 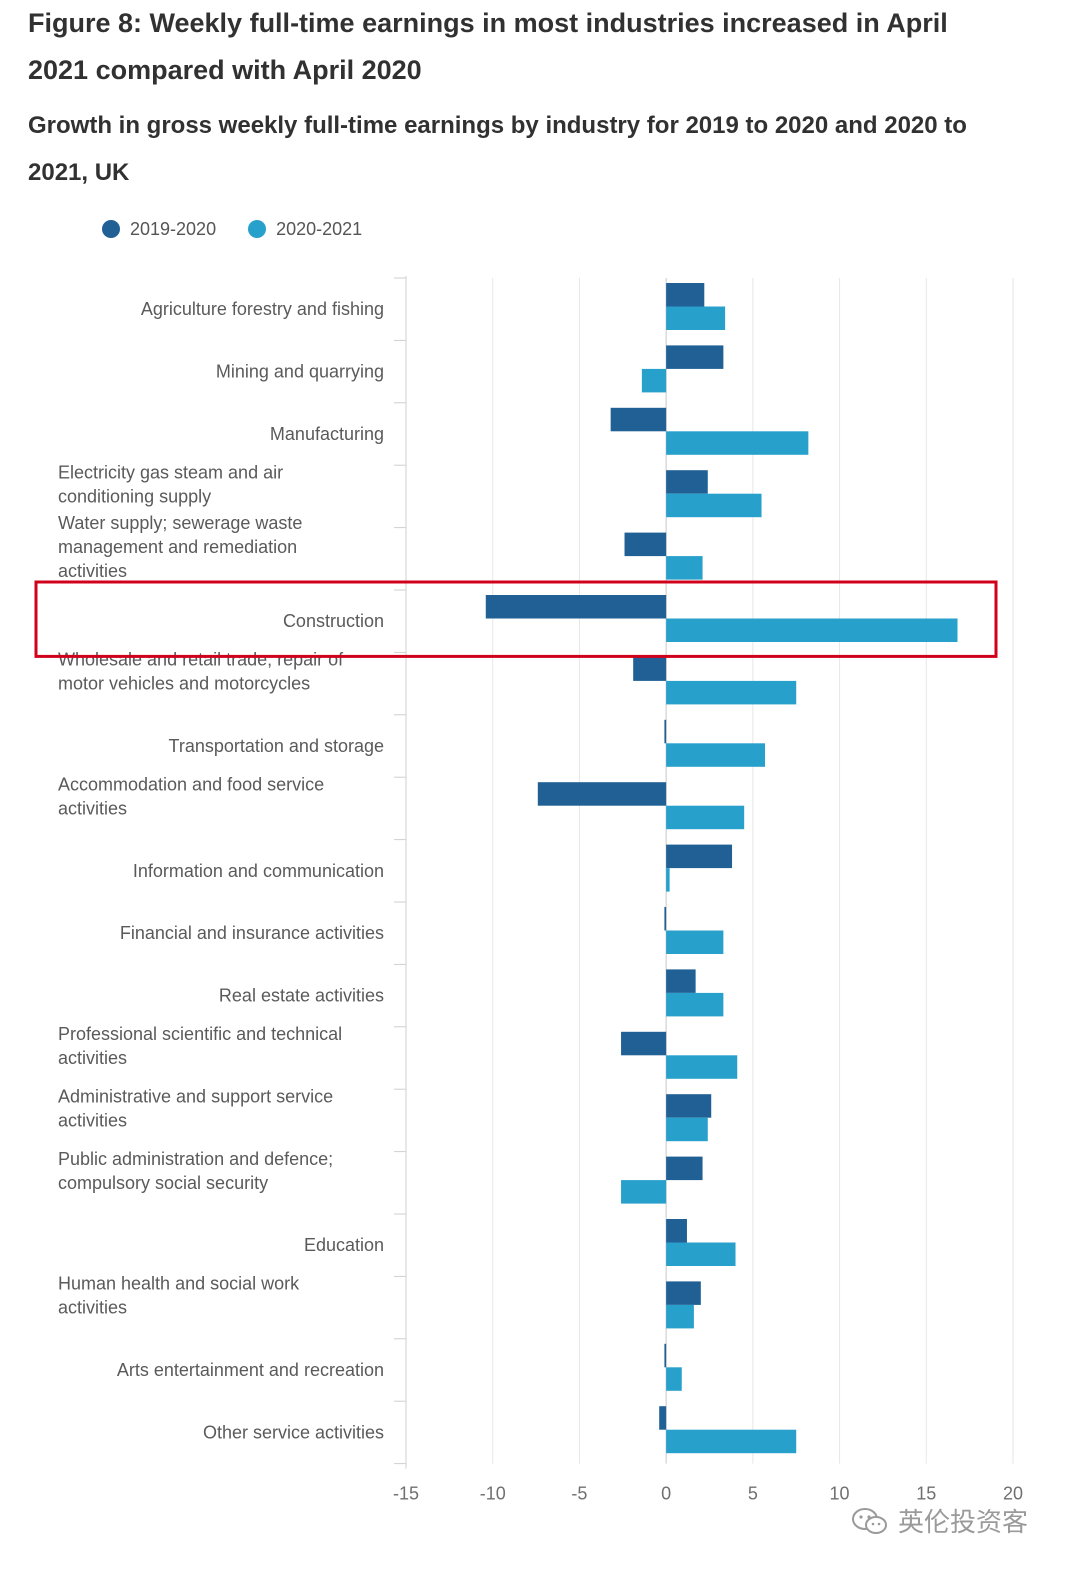 What do you see at coordinates (173, 228) in the screenshot?
I see `legend-label: 2019-2020` at bounding box center [173, 228].